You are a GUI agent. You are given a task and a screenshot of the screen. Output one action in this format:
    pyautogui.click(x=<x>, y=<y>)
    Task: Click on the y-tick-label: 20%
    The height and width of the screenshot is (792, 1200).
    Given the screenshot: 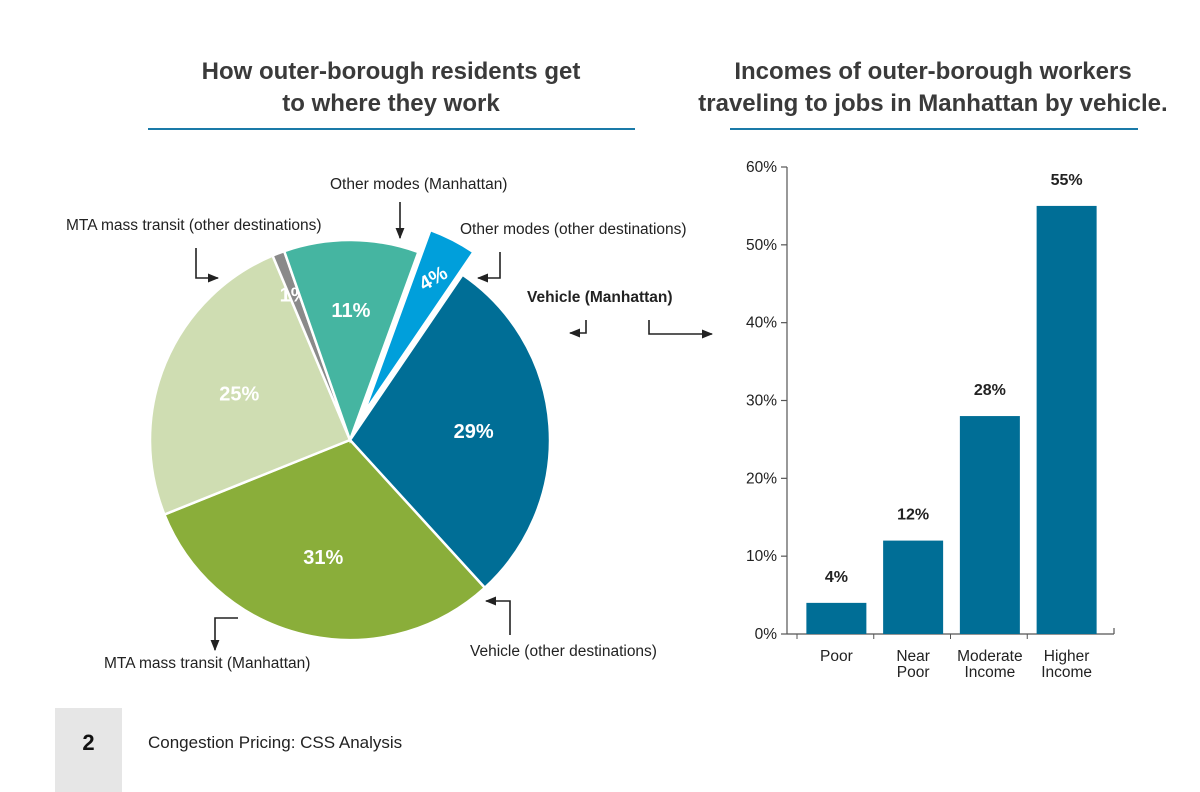 What is the action you would take?
    pyautogui.click(x=761, y=478)
    